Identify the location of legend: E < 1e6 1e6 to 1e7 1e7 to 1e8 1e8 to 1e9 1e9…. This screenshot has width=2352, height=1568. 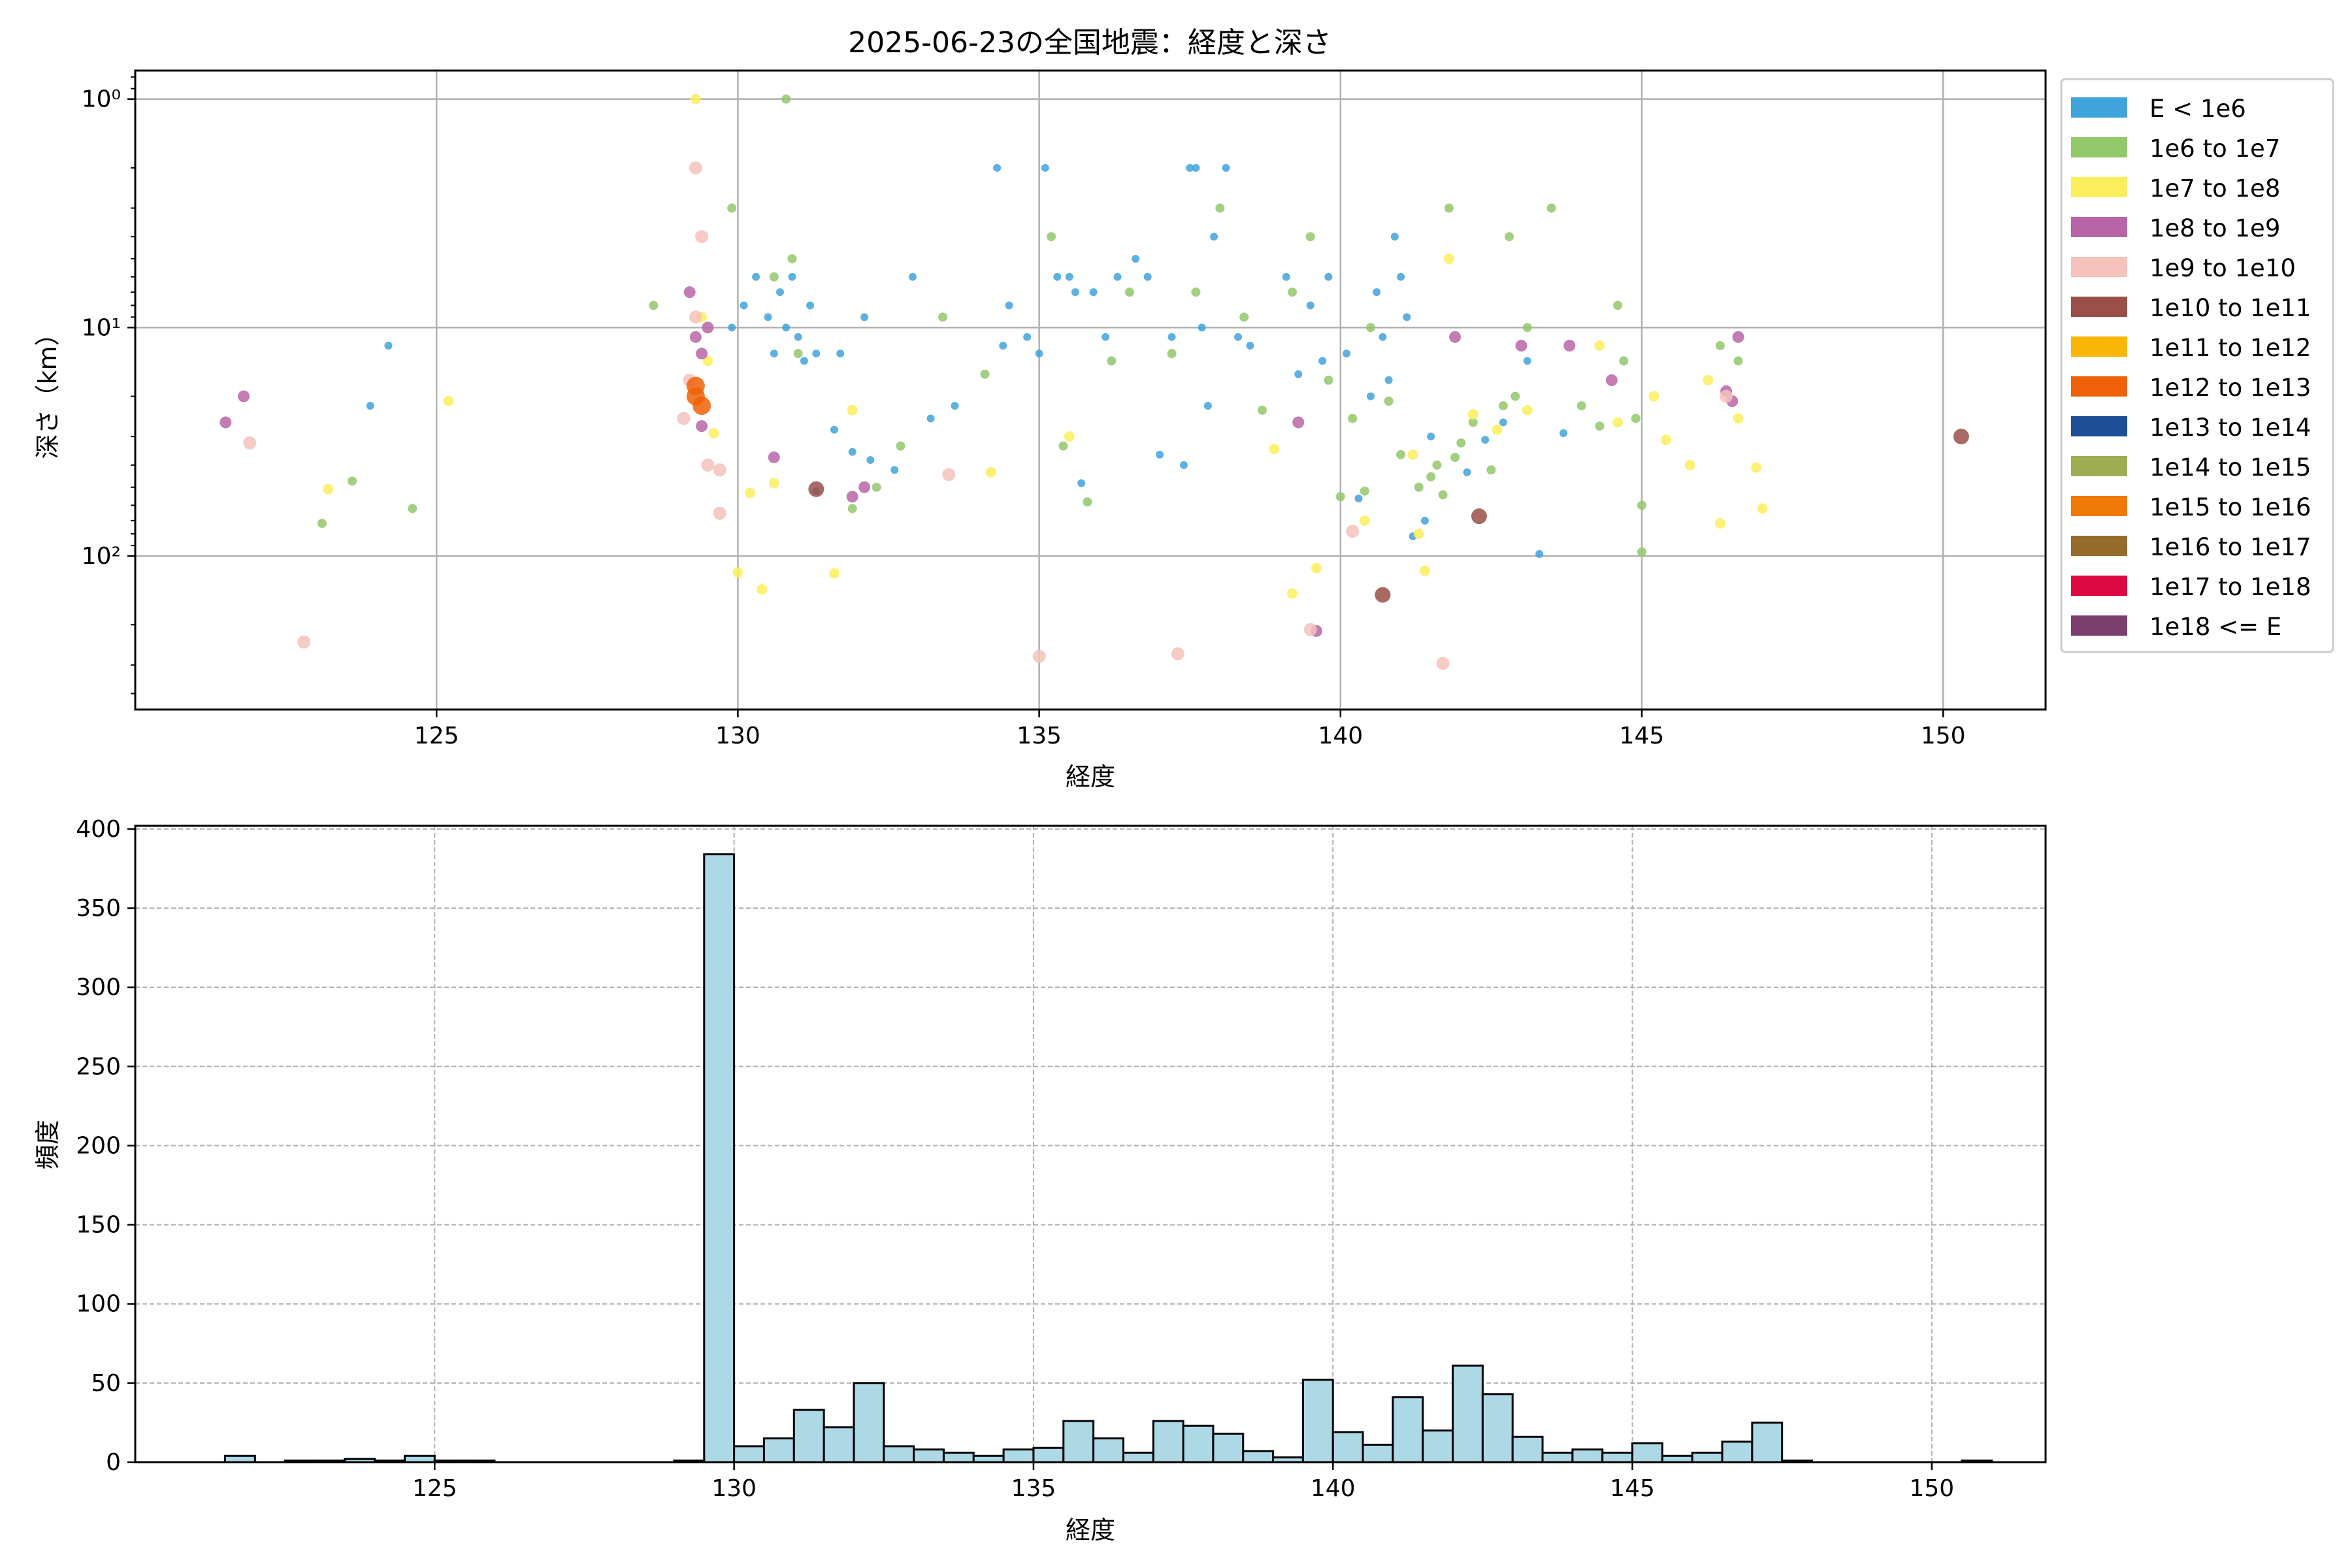
(2197, 365).